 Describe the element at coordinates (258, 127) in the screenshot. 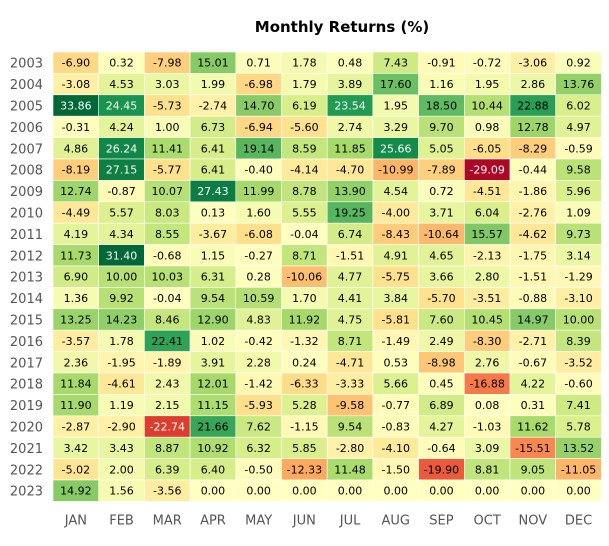

I see `cell-value-label: -6.94` at that location.